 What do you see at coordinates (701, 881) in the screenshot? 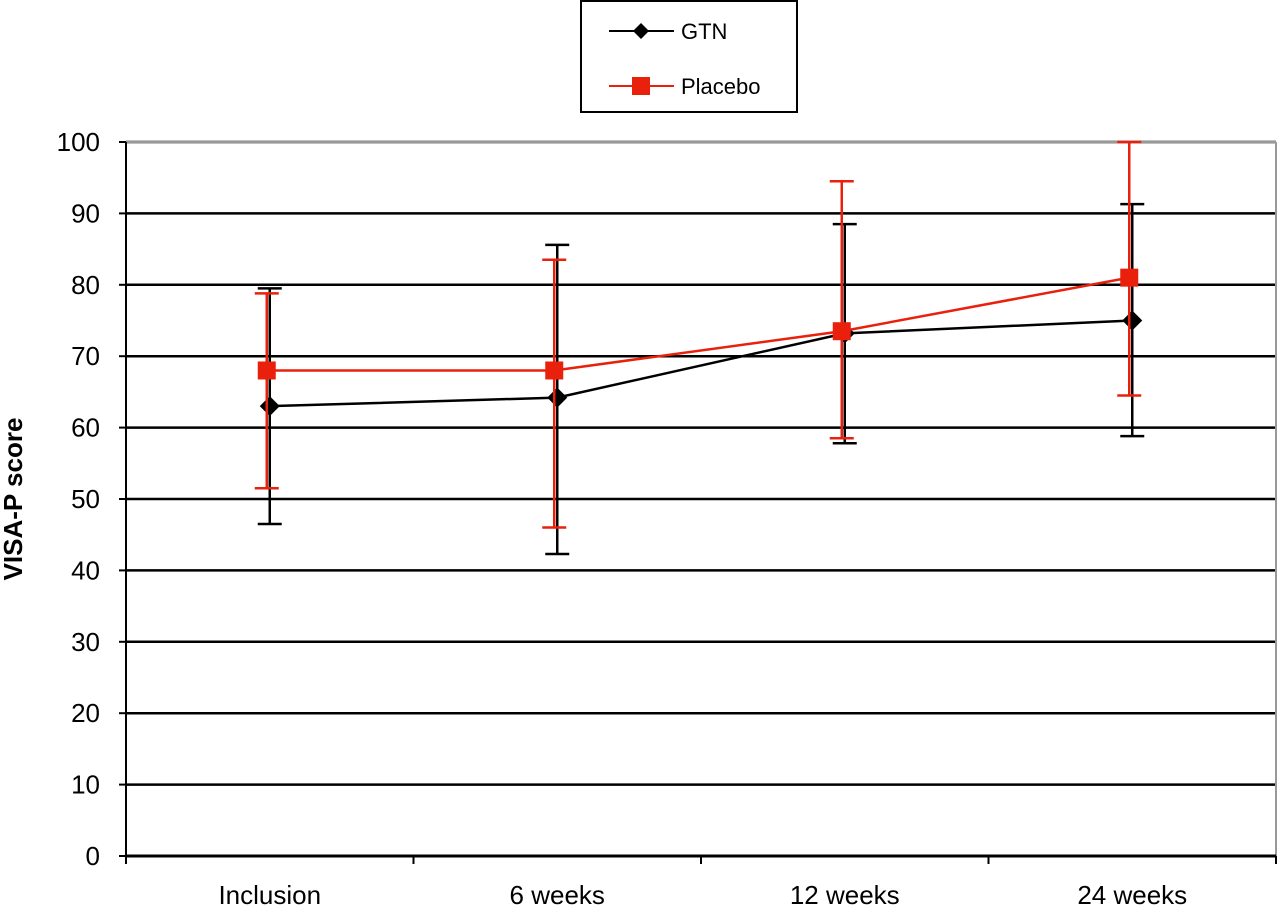
I see `x-axis: Inclusion 6 weeks 12 weeks 24 weeks` at bounding box center [701, 881].